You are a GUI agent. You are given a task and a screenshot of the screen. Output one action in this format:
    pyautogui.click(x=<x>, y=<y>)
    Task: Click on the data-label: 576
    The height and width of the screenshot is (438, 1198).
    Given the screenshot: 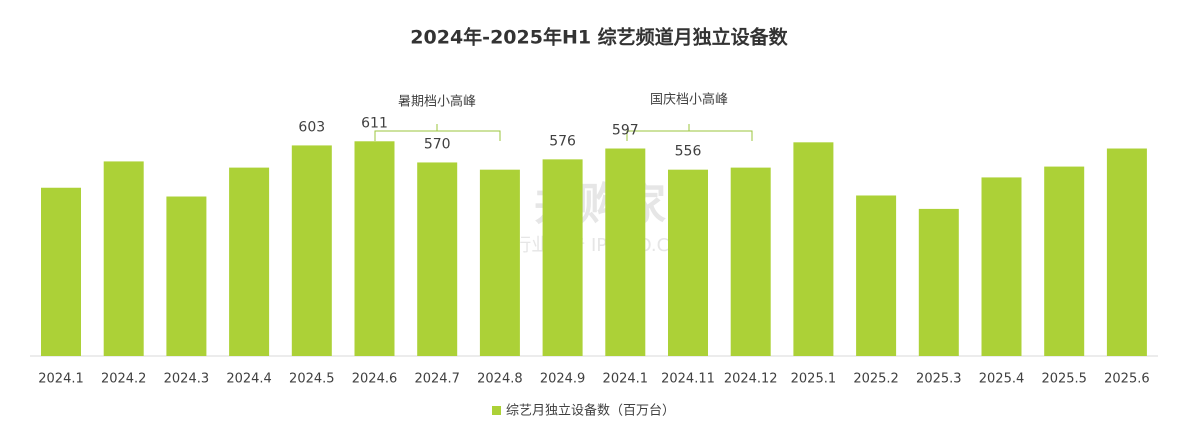 What is the action you would take?
    pyautogui.click(x=562, y=141)
    